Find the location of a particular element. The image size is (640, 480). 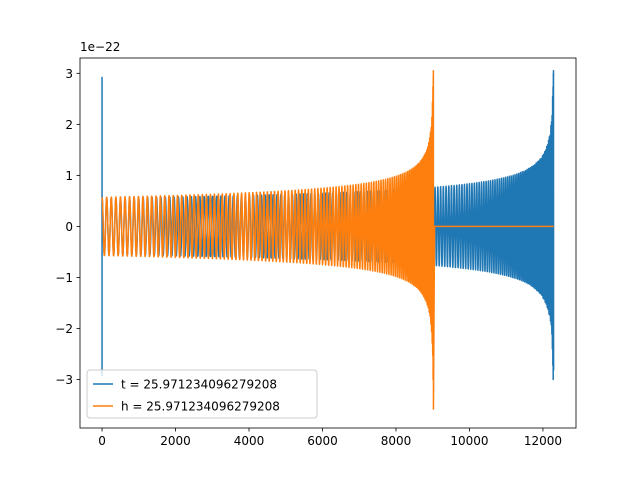

y-offset-label: 1e−22 is located at coordinates (100, 47).